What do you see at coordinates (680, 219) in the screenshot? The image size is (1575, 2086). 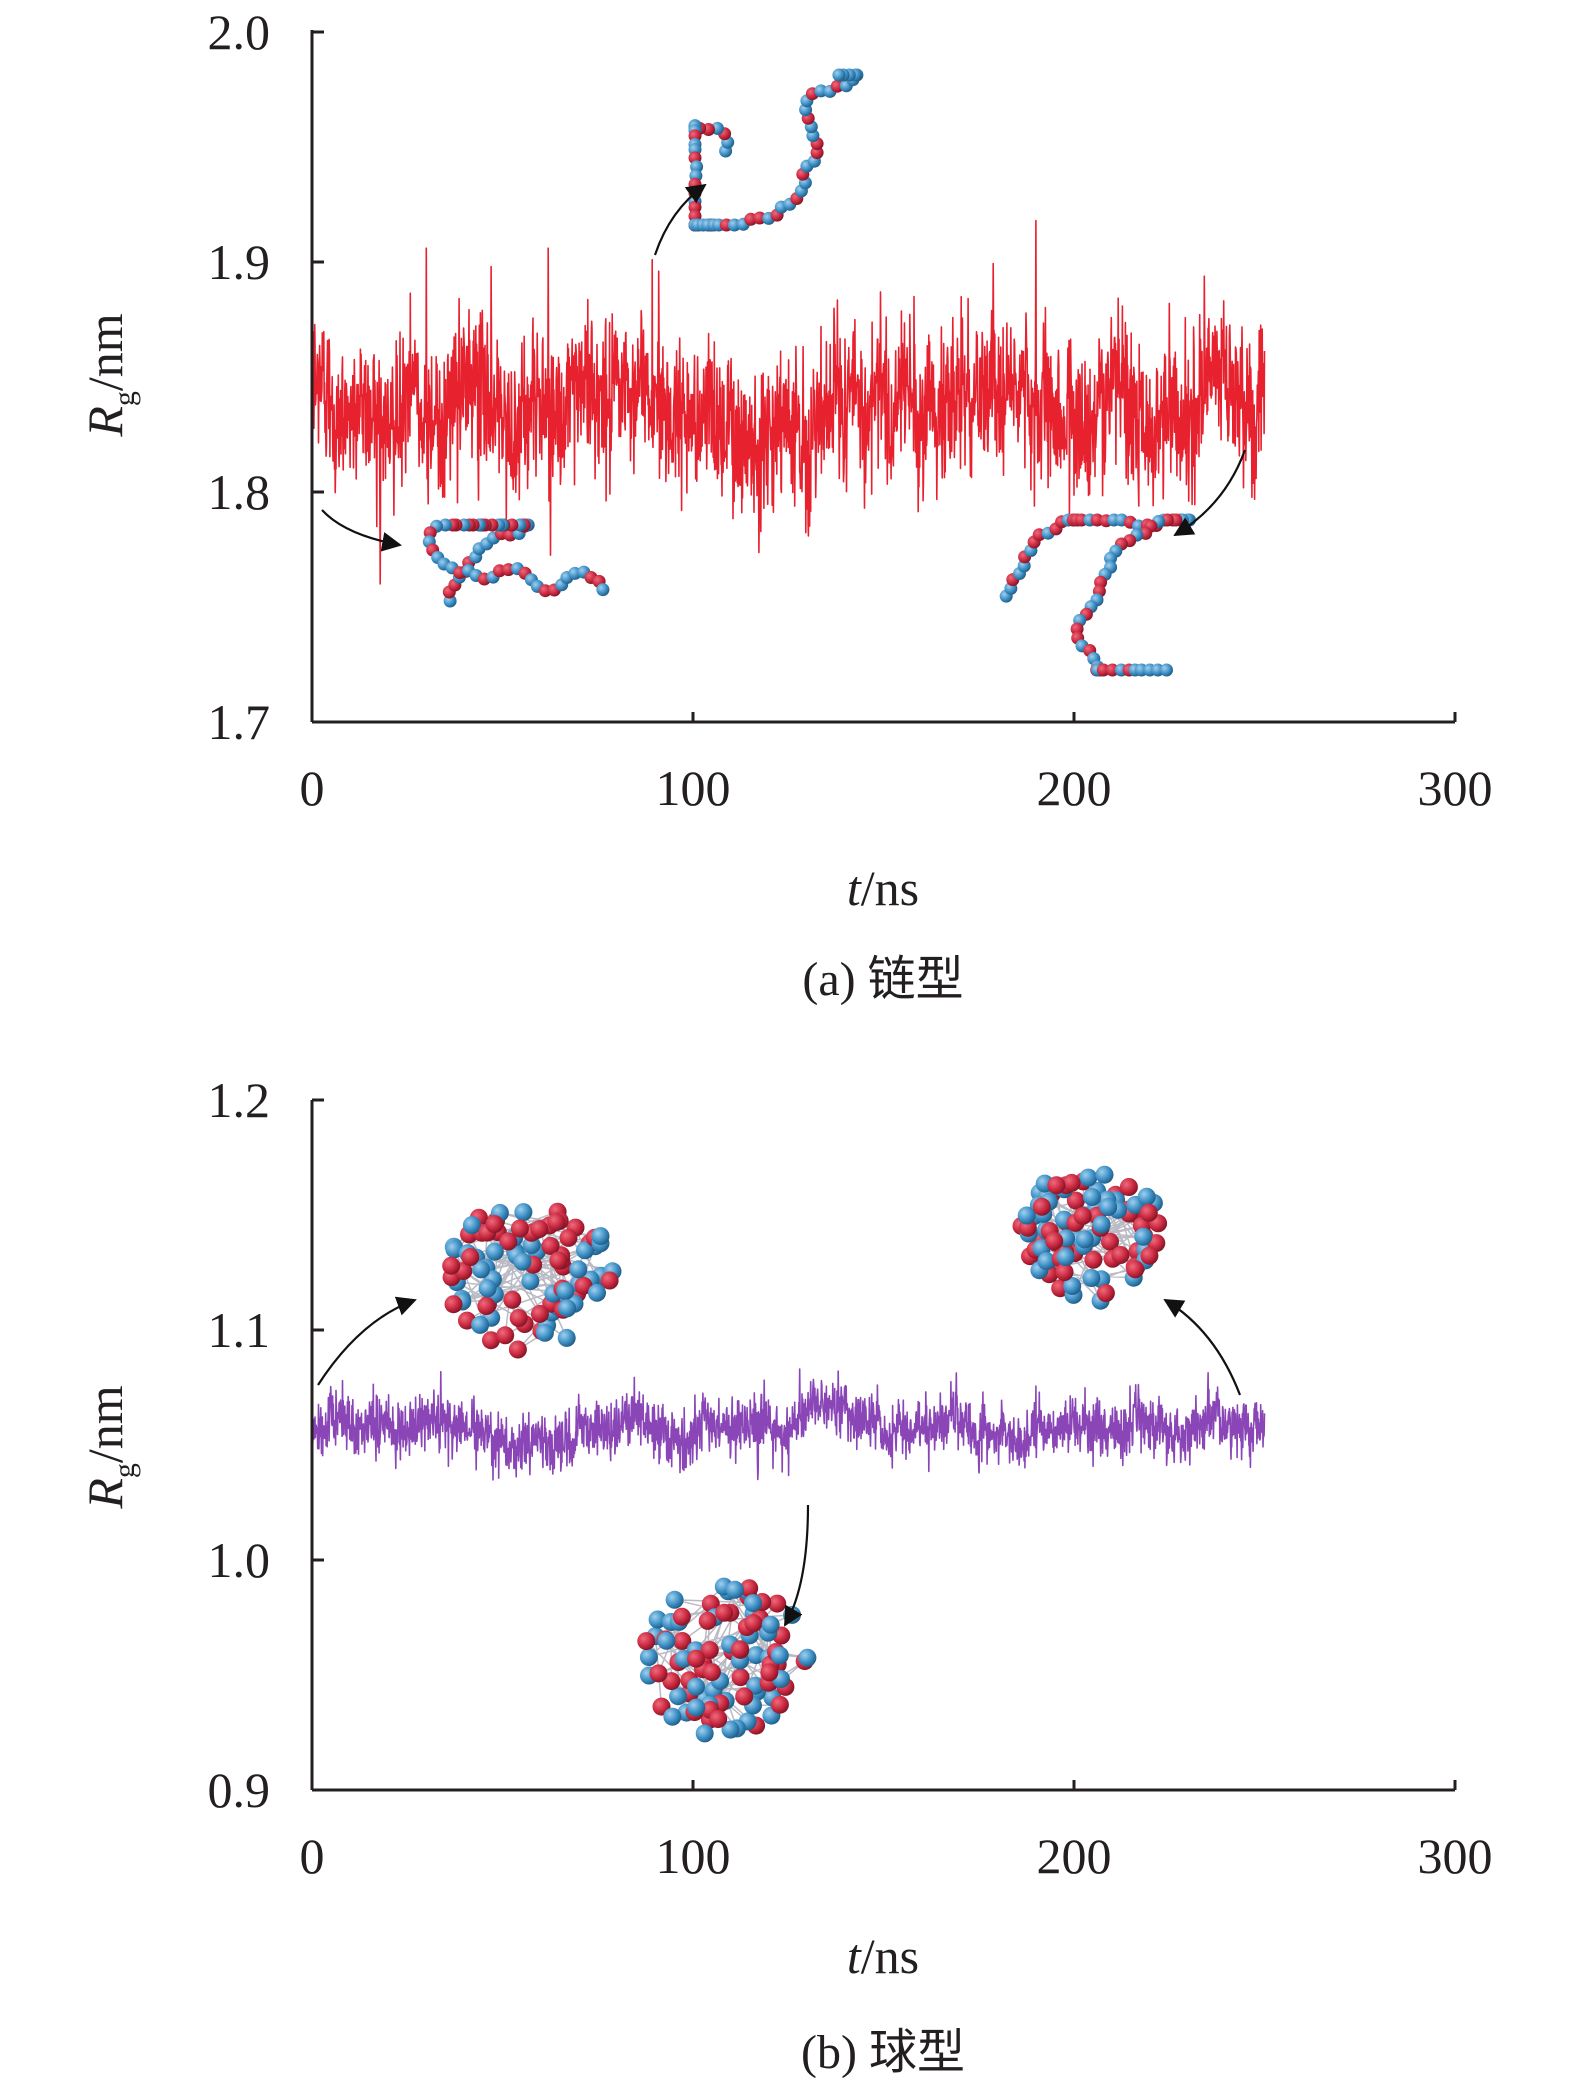 I see `snapshot-arrow-a-middle` at bounding box center [680, 219].